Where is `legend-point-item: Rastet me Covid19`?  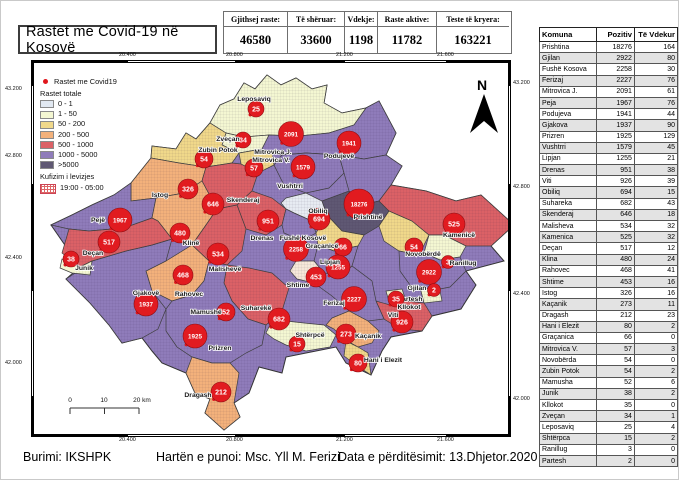 legend-point-item: Rastet me Covid19 is located at coordinates (78, 82).